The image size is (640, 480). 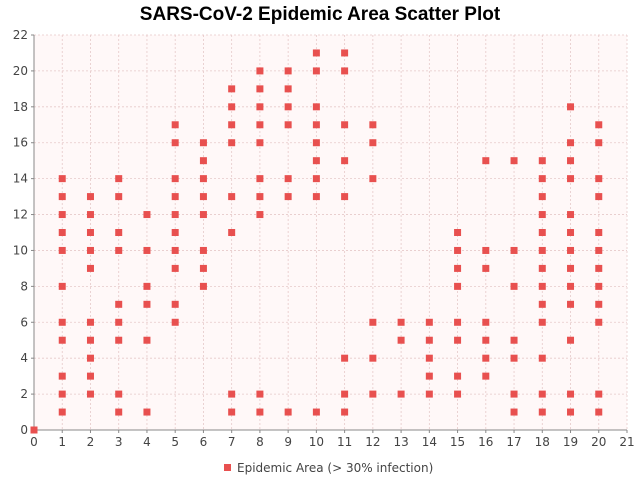 I want to click on x-tick-label: 15, so click(x=457, y=442).